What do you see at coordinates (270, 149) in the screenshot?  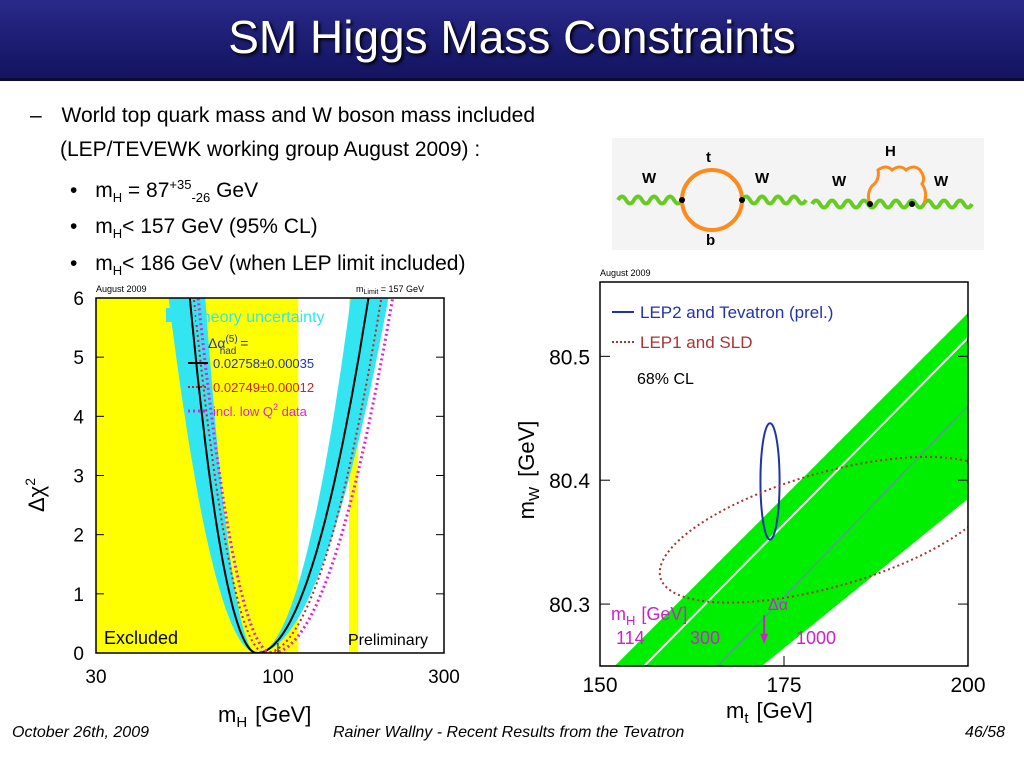 I see `bullet-line-2: (LEP/TEVEWK working group August 2009) :` at bounding box center [270, 149].